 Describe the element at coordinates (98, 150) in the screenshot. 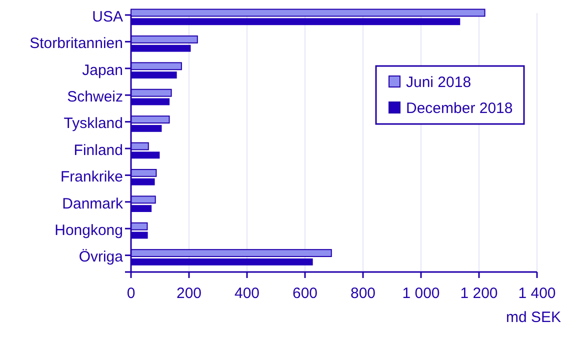

I see `y-tick-label: Finland` at that location.